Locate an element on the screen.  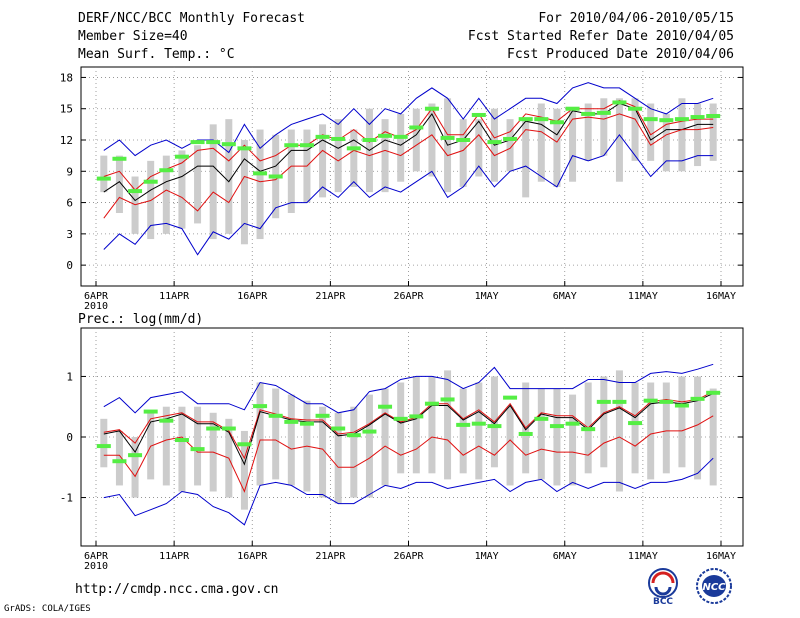
prec-xtick-label: 16APR is located at coordinates (252, 556).